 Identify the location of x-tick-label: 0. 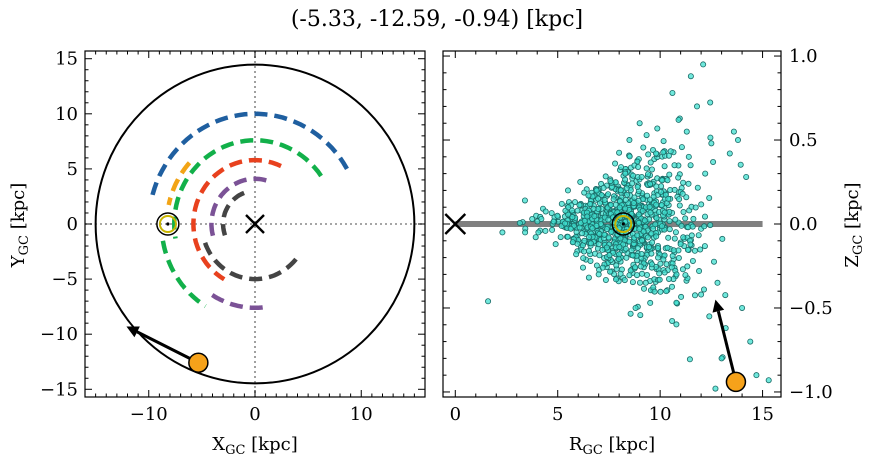
(455, 414).